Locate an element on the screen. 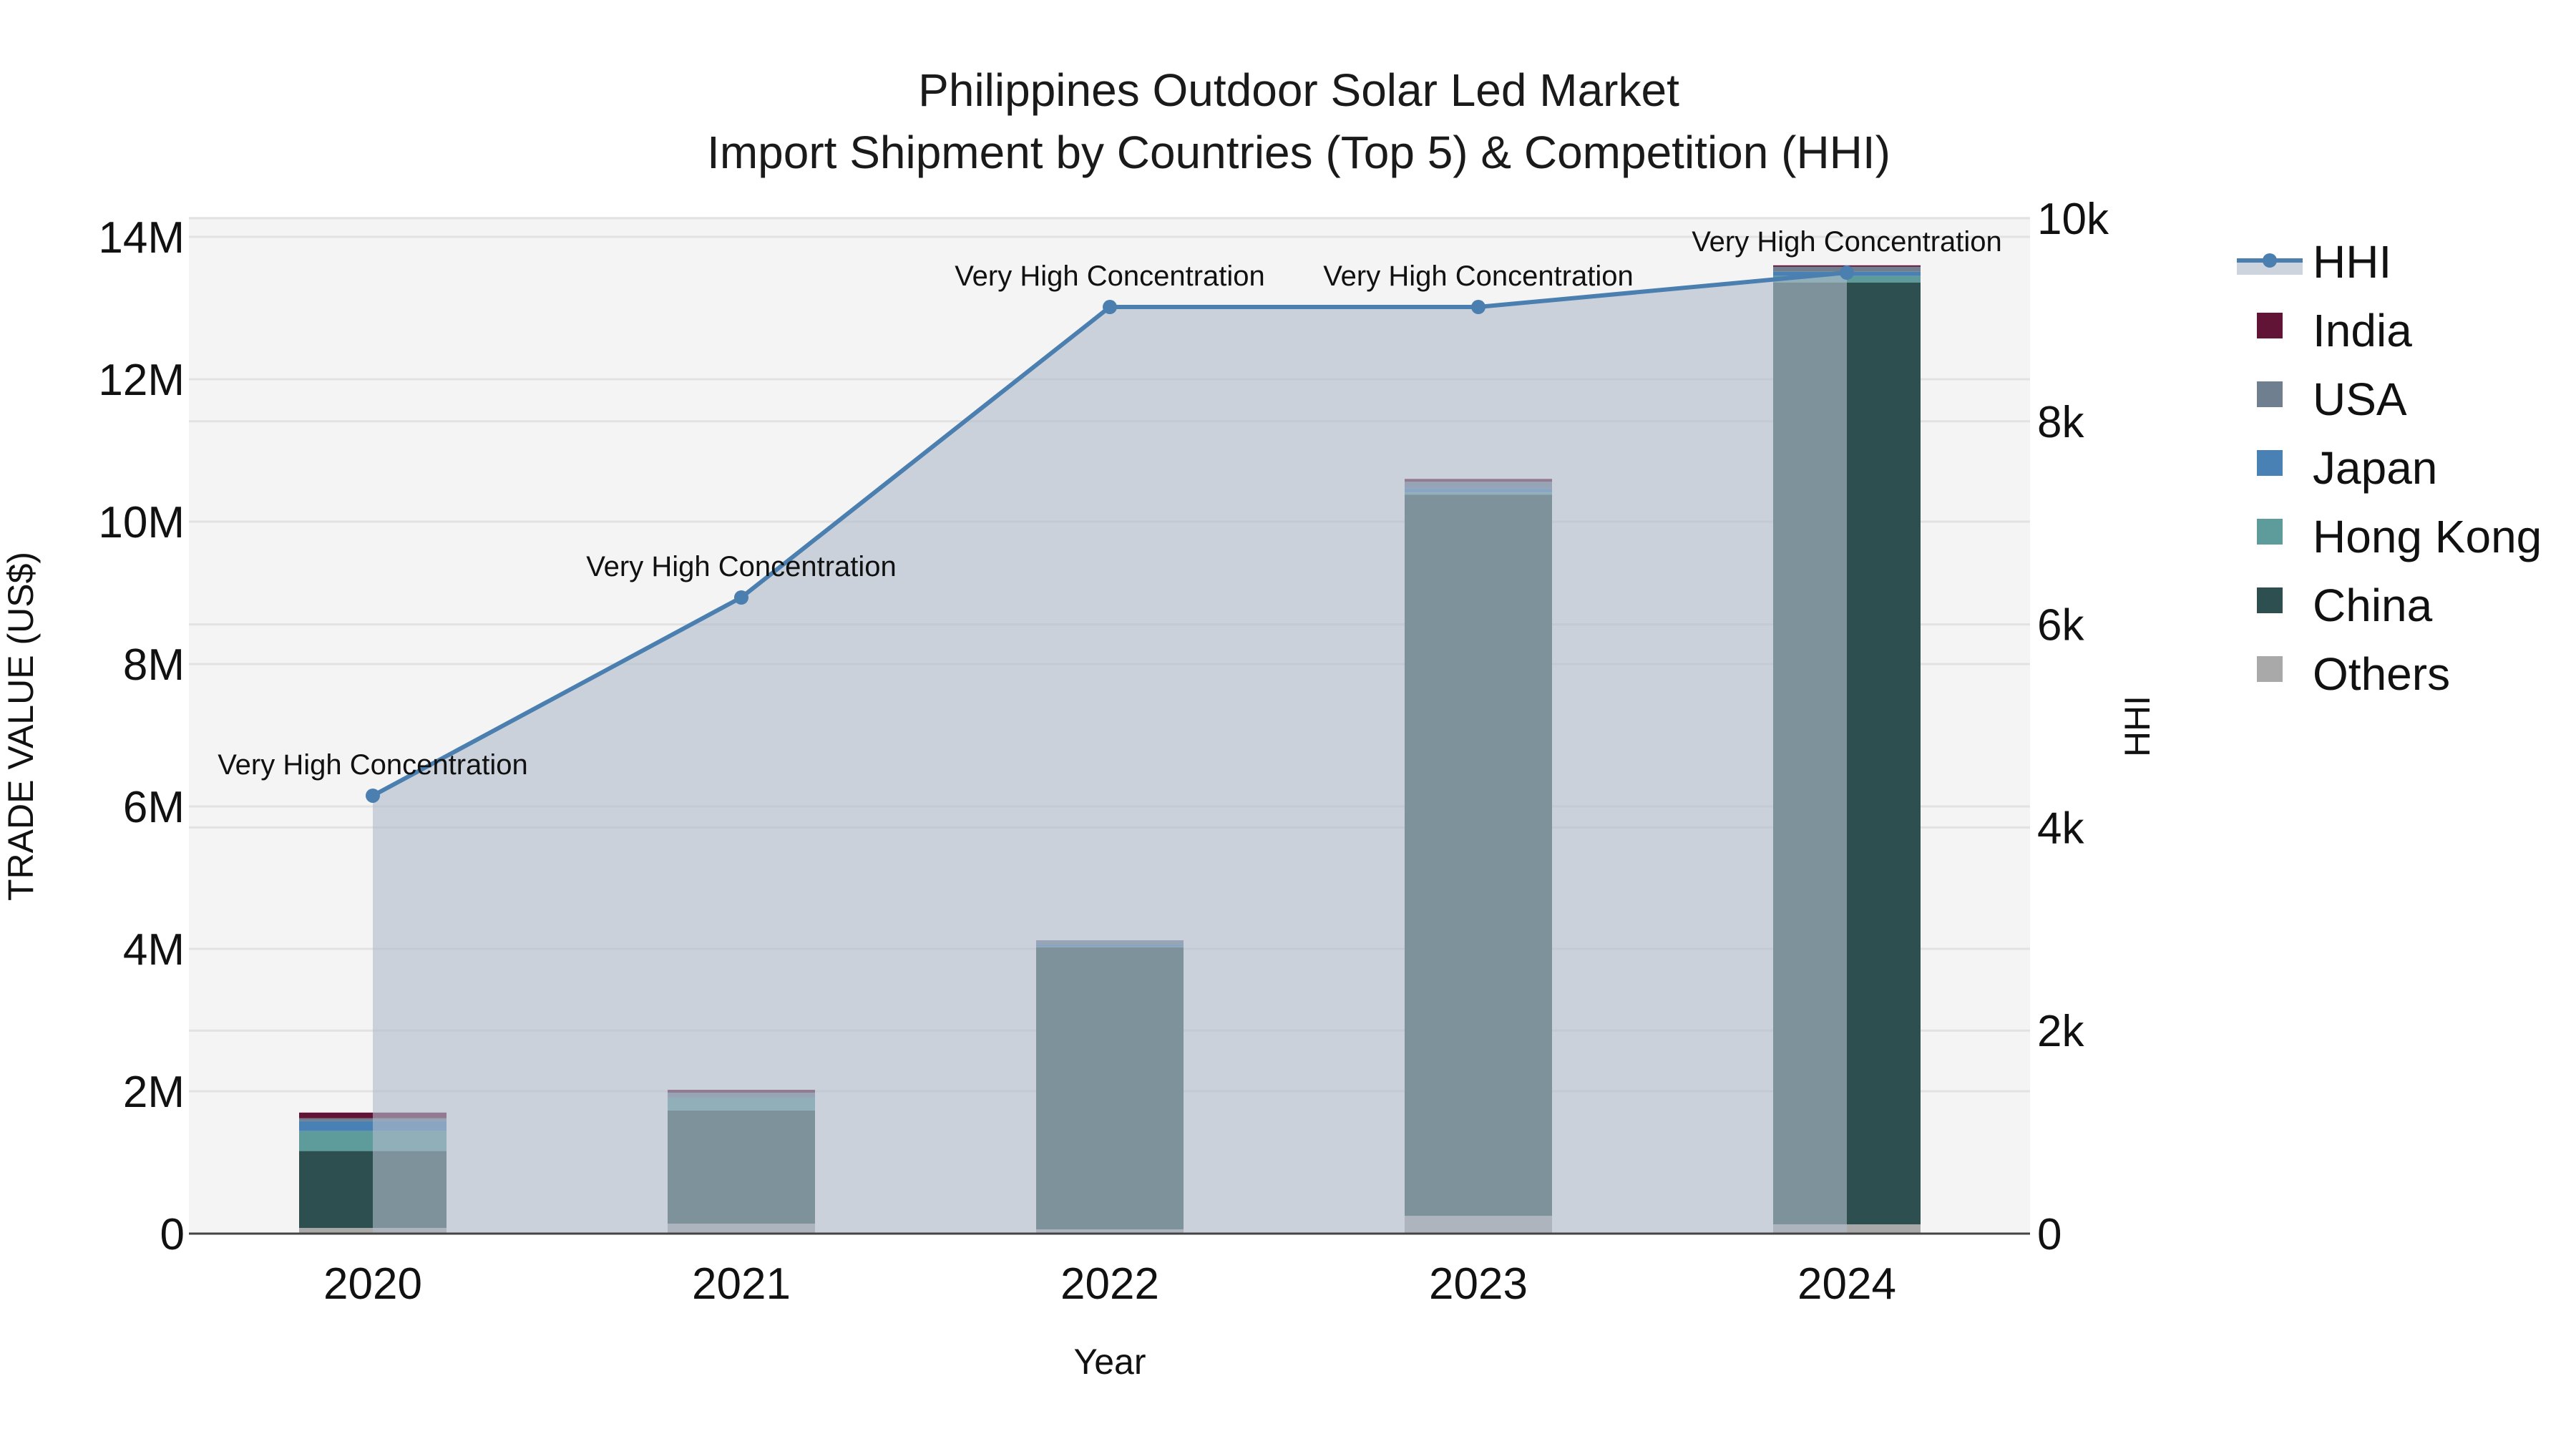  y-right-tick-label: 0 is located at coordinates (2049, 1234).